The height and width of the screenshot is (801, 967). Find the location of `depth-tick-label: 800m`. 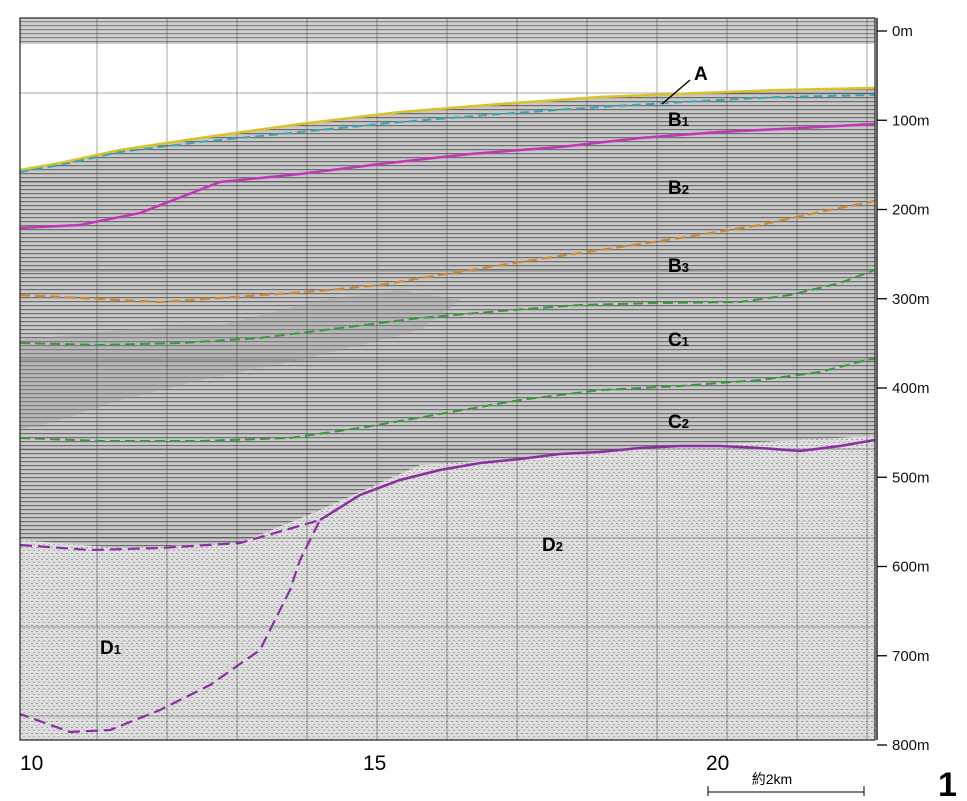

depth-tick-label: 800m is located at coordinates (911, 745).